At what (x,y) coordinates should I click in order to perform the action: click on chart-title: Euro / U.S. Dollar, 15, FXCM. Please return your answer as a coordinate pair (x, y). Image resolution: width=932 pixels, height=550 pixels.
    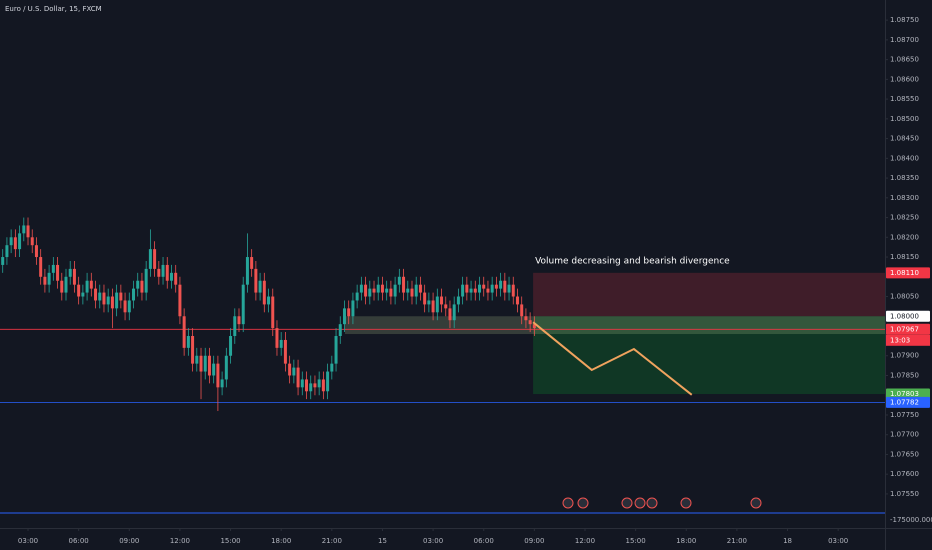
    Looking at the image, I should click on (53, 9).